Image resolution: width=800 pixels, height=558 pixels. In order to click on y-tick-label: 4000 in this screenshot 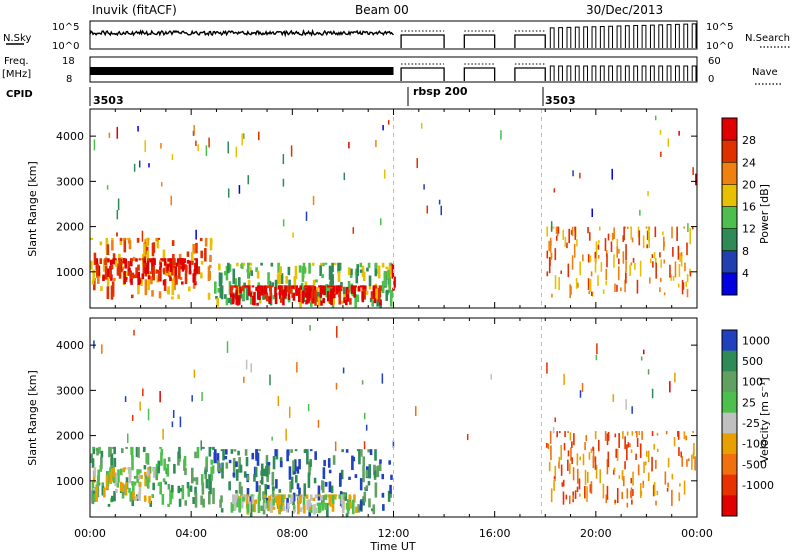, I will do `click(70, 345)`.